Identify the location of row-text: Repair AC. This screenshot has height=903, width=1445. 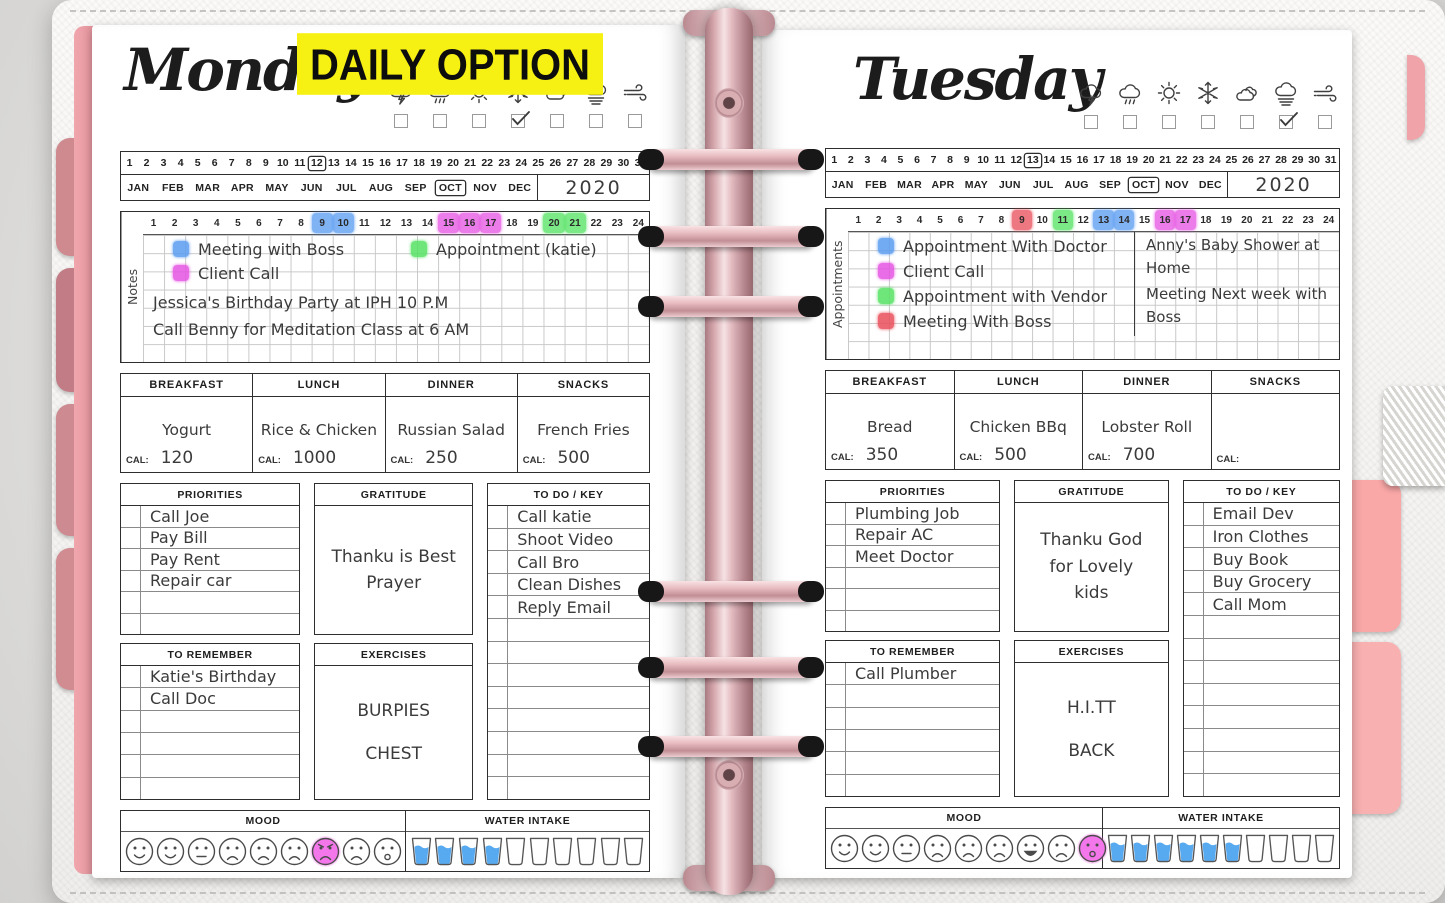
(894, 535).